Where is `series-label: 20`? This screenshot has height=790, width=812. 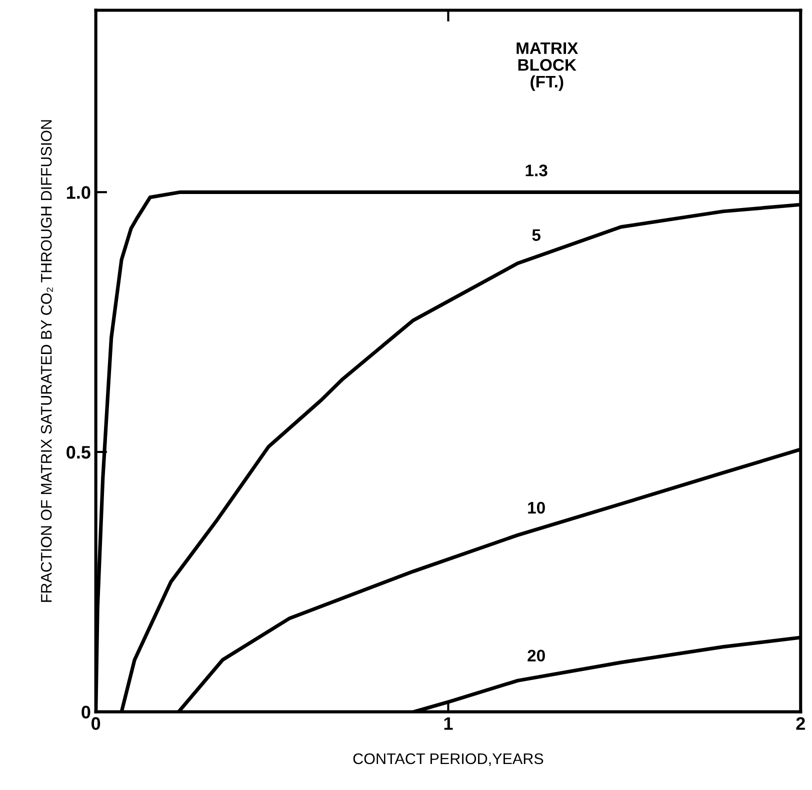
series-label: 20 is located at coordinates (536, 656).